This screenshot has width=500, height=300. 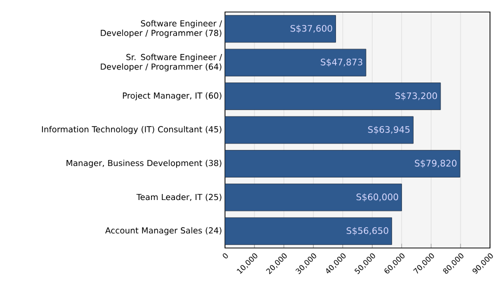 I want to click on data-label: S$60,000, so click(x=377, y=197).